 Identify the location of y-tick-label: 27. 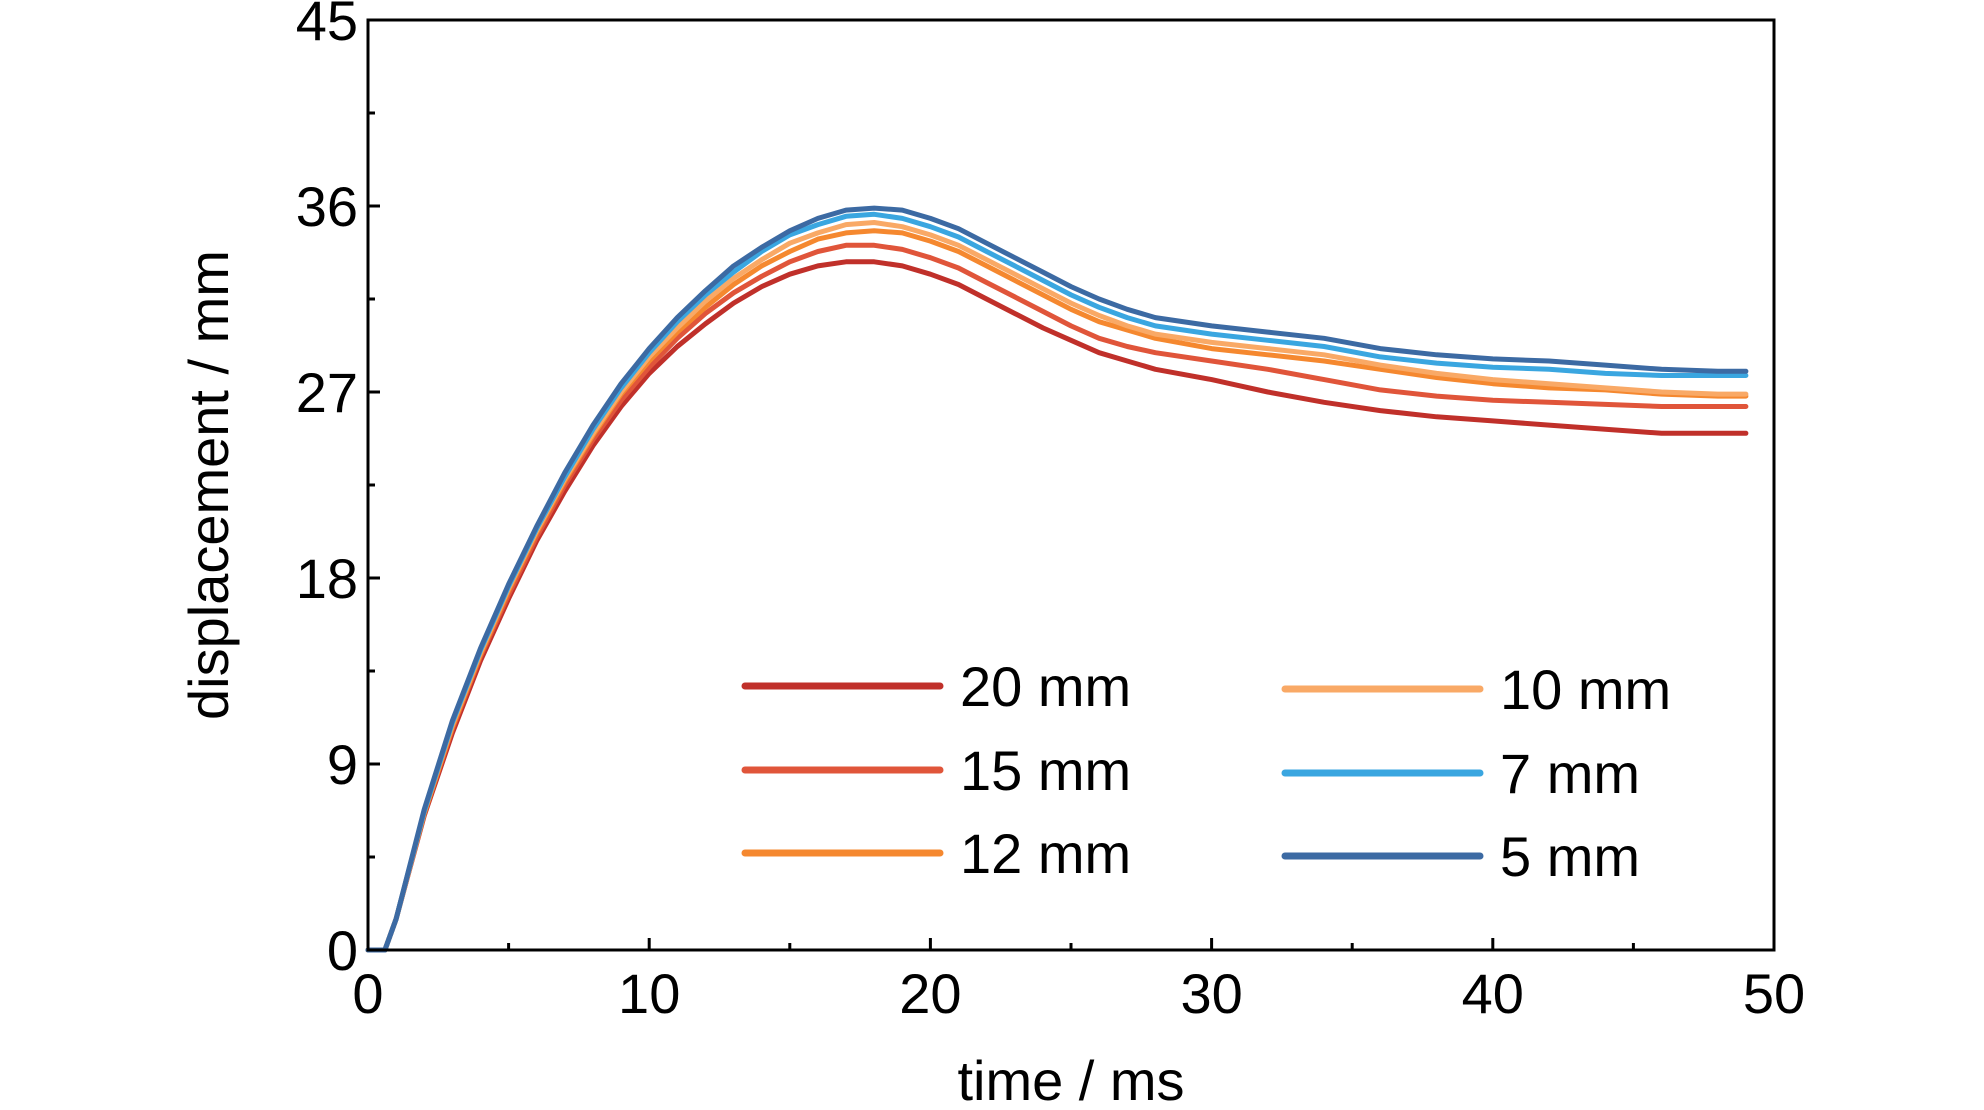
(327, 392).